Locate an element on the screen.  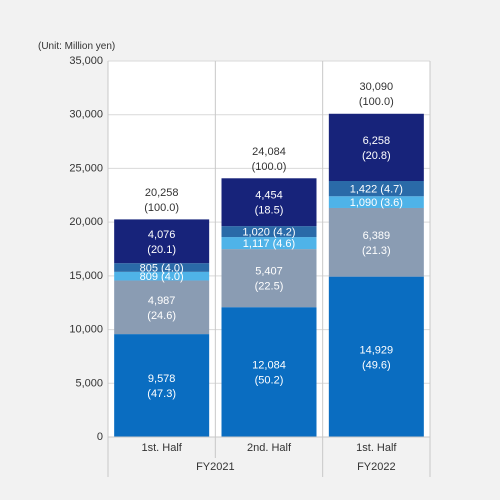
unit-label: (Unit: Million yen) is located at coordinates (77, 46).